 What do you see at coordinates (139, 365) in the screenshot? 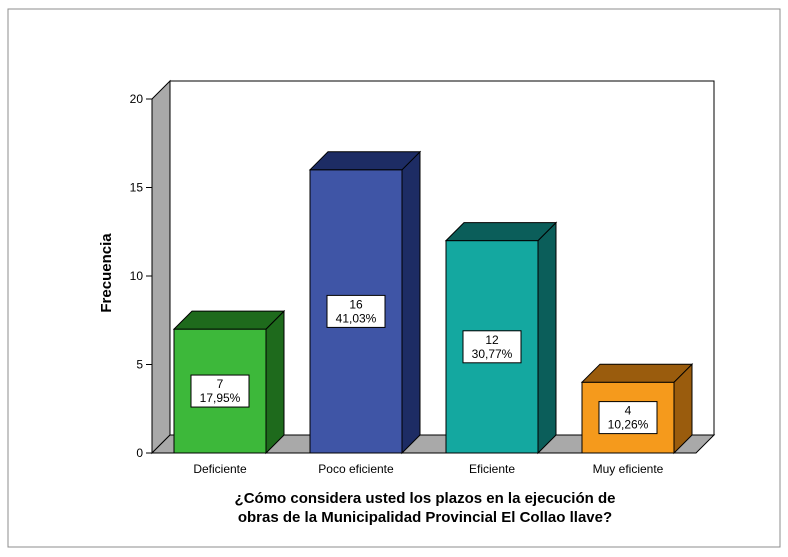
I see `y-tick-label: 5` at bounding box center [139, 365].